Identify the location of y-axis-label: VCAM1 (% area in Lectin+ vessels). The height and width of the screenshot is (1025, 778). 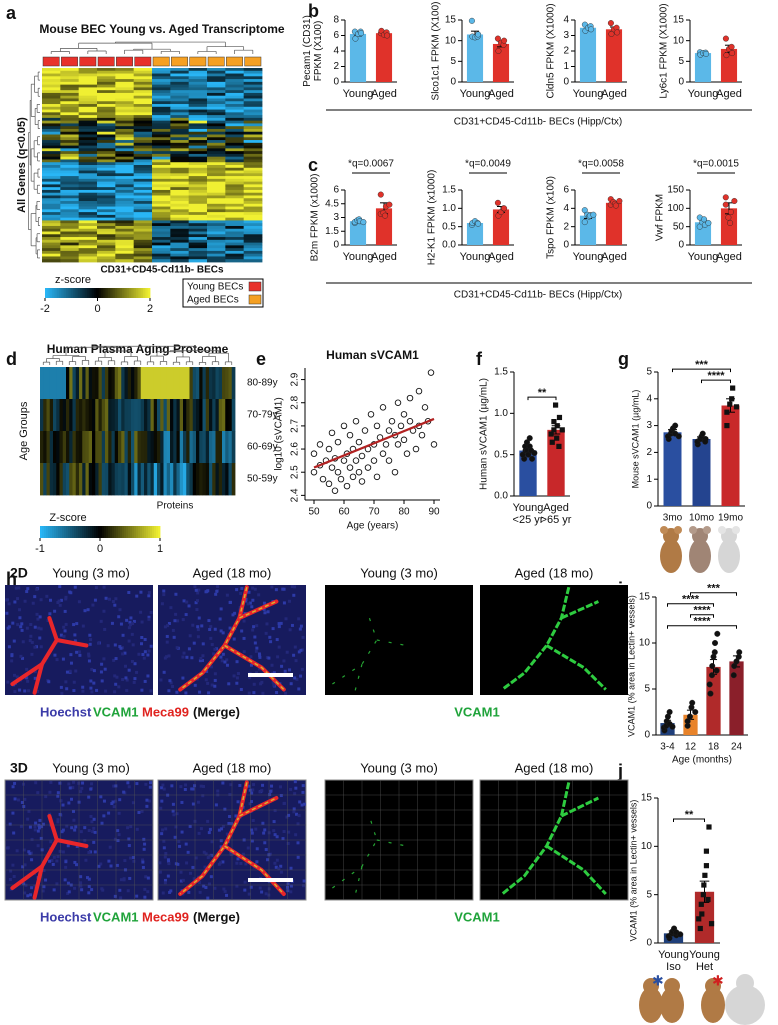
(631, 666).